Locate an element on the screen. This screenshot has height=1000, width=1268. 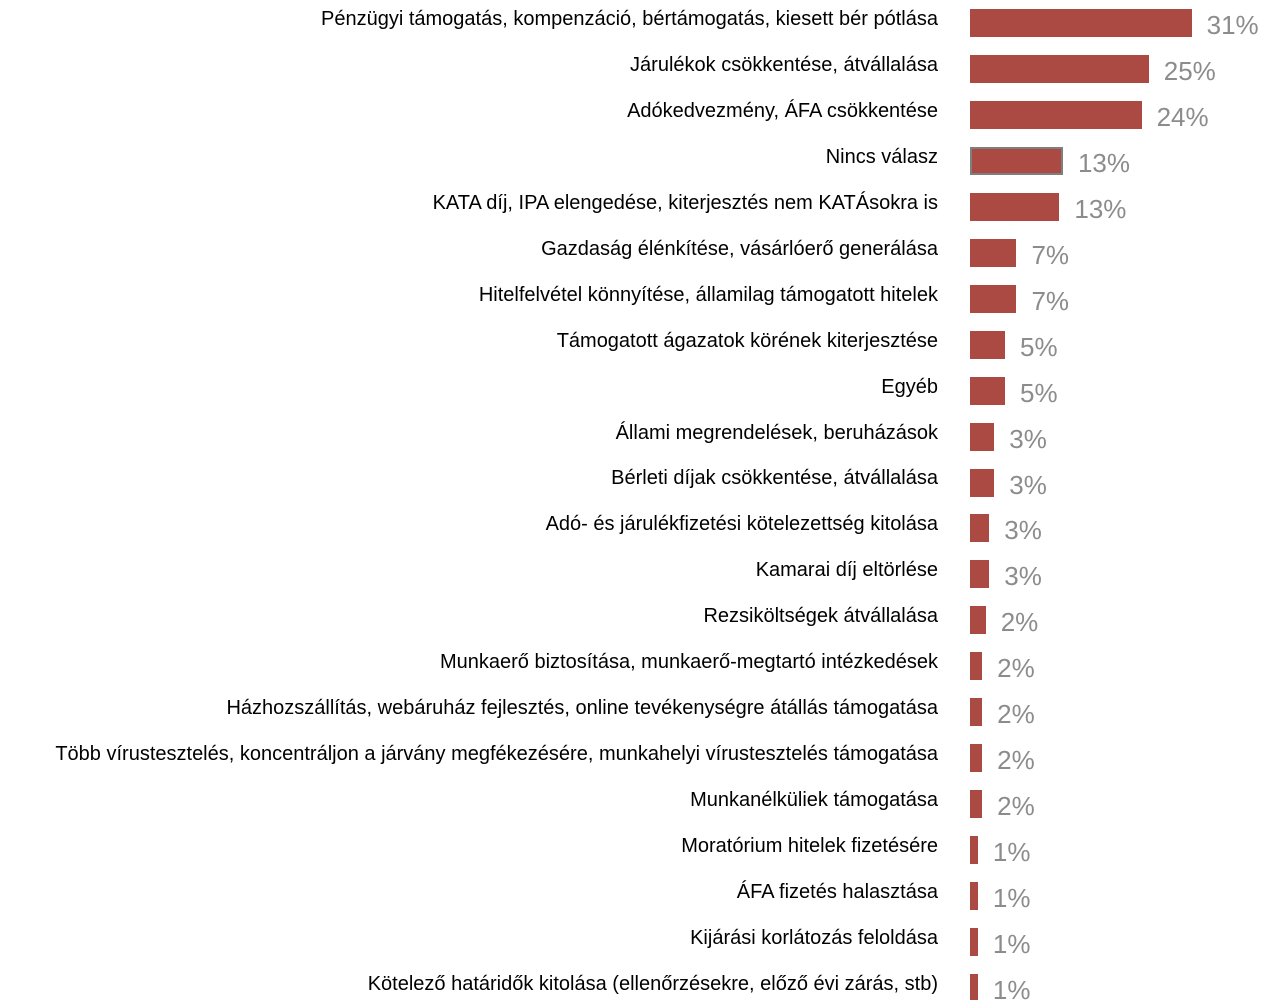
category-label: Nincs válasz is located at coordinates (881, 156).